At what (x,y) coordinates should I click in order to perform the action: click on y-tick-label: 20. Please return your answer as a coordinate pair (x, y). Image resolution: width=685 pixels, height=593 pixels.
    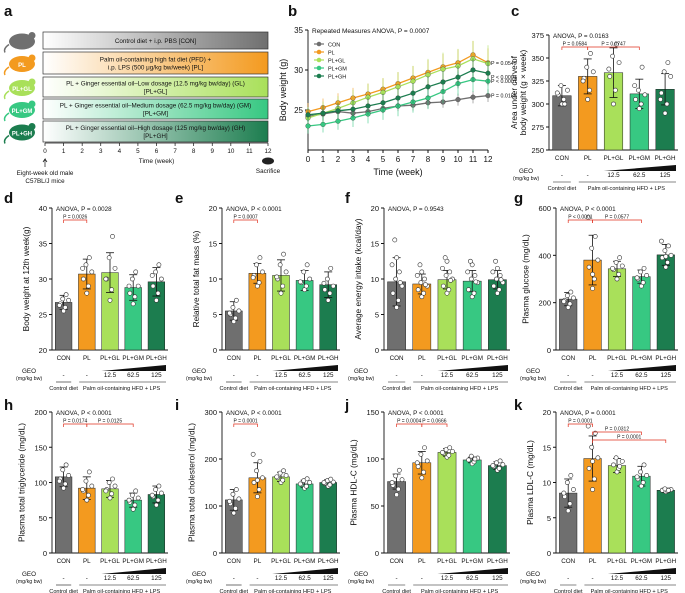
    Looking at the image, I should click on (43, 350).